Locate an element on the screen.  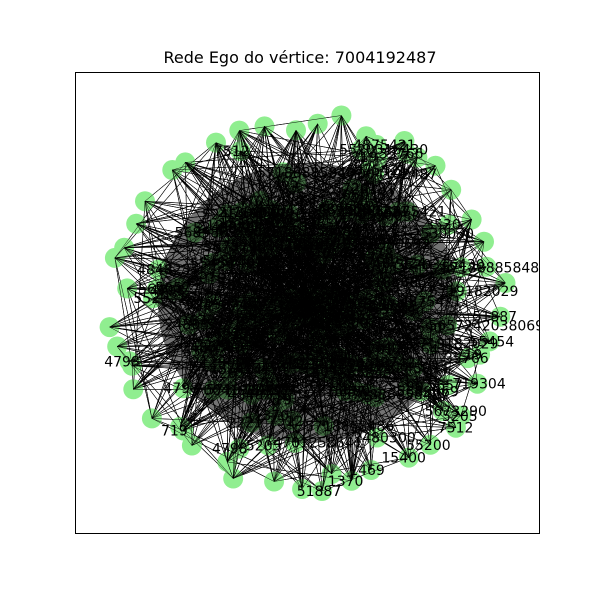
node-label: 5520316430 is located at coordinates (383, 151).